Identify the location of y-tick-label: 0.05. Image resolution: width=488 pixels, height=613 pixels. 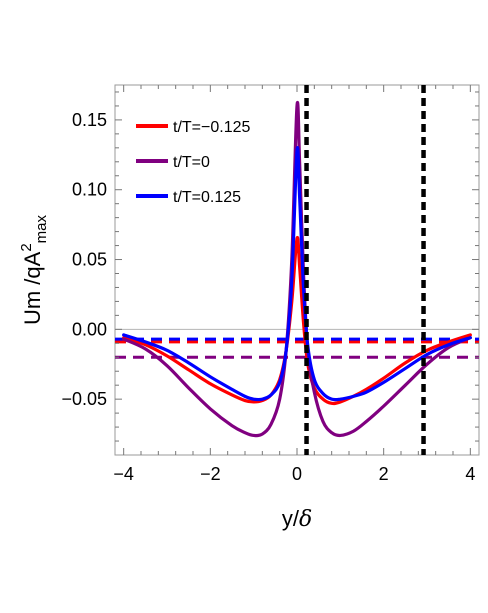
(89, 260).